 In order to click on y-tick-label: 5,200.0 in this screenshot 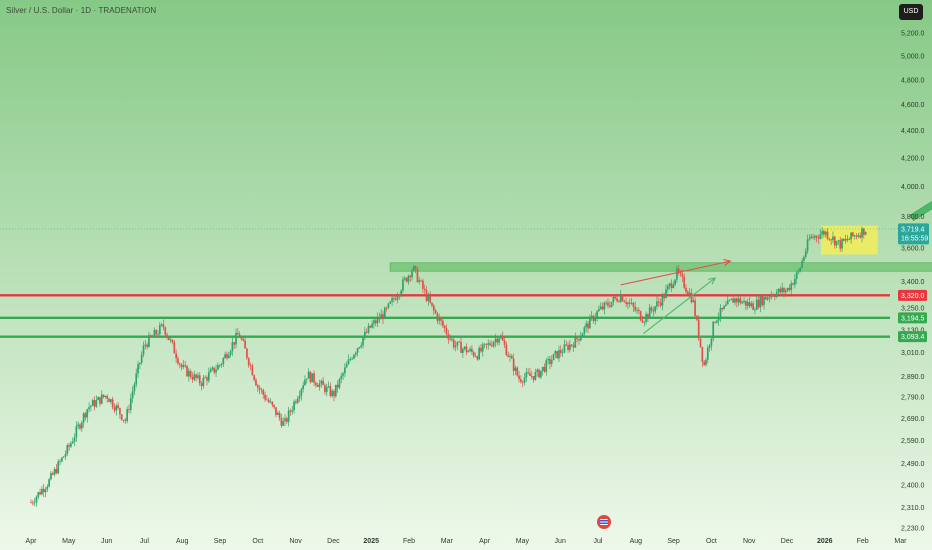, I will do `click(912, 34)`.